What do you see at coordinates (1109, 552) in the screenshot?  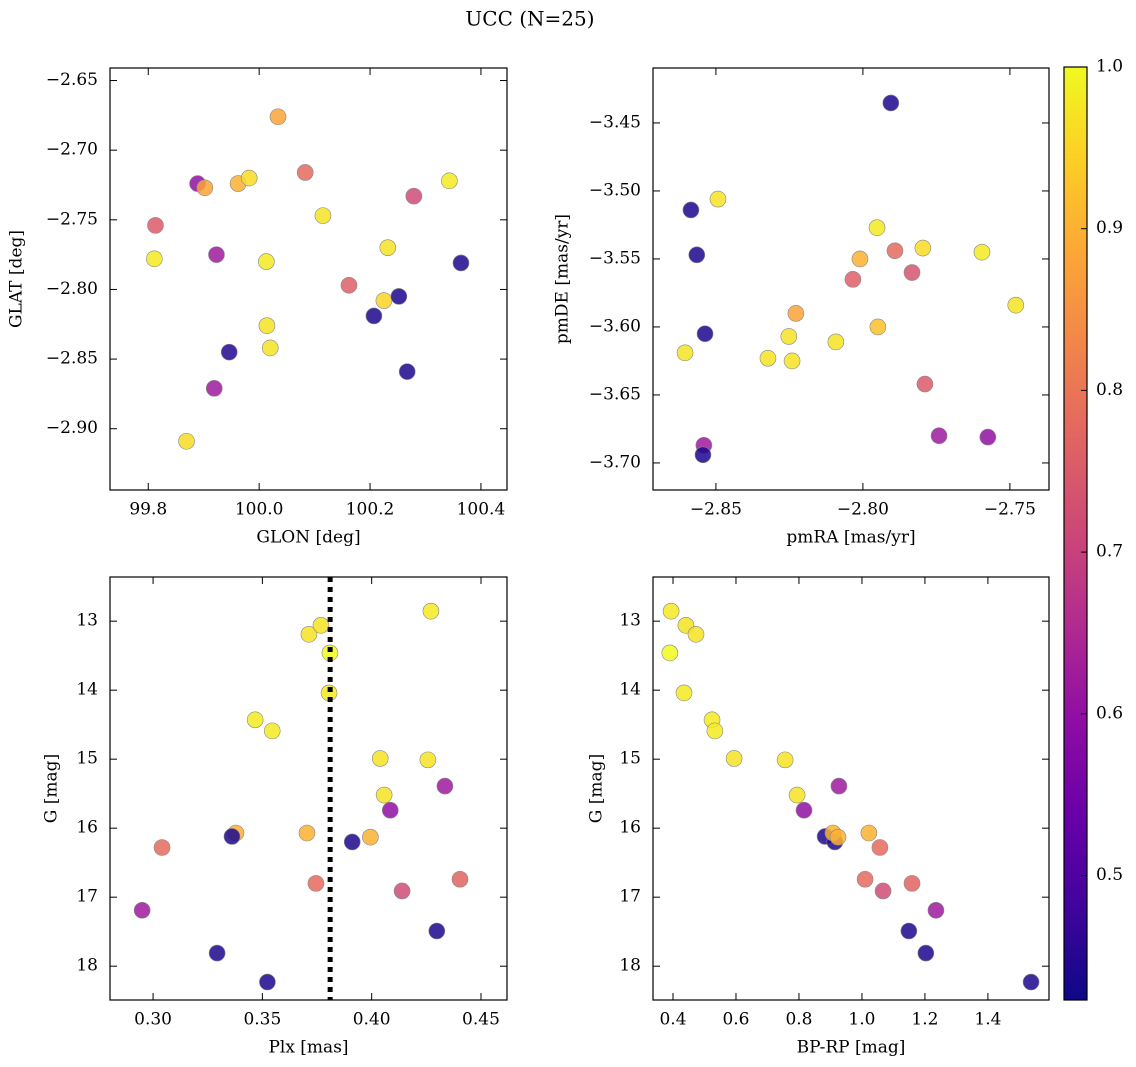 I see `colorbar-tick-label: 0.7` at bounding box center [1109, 552].